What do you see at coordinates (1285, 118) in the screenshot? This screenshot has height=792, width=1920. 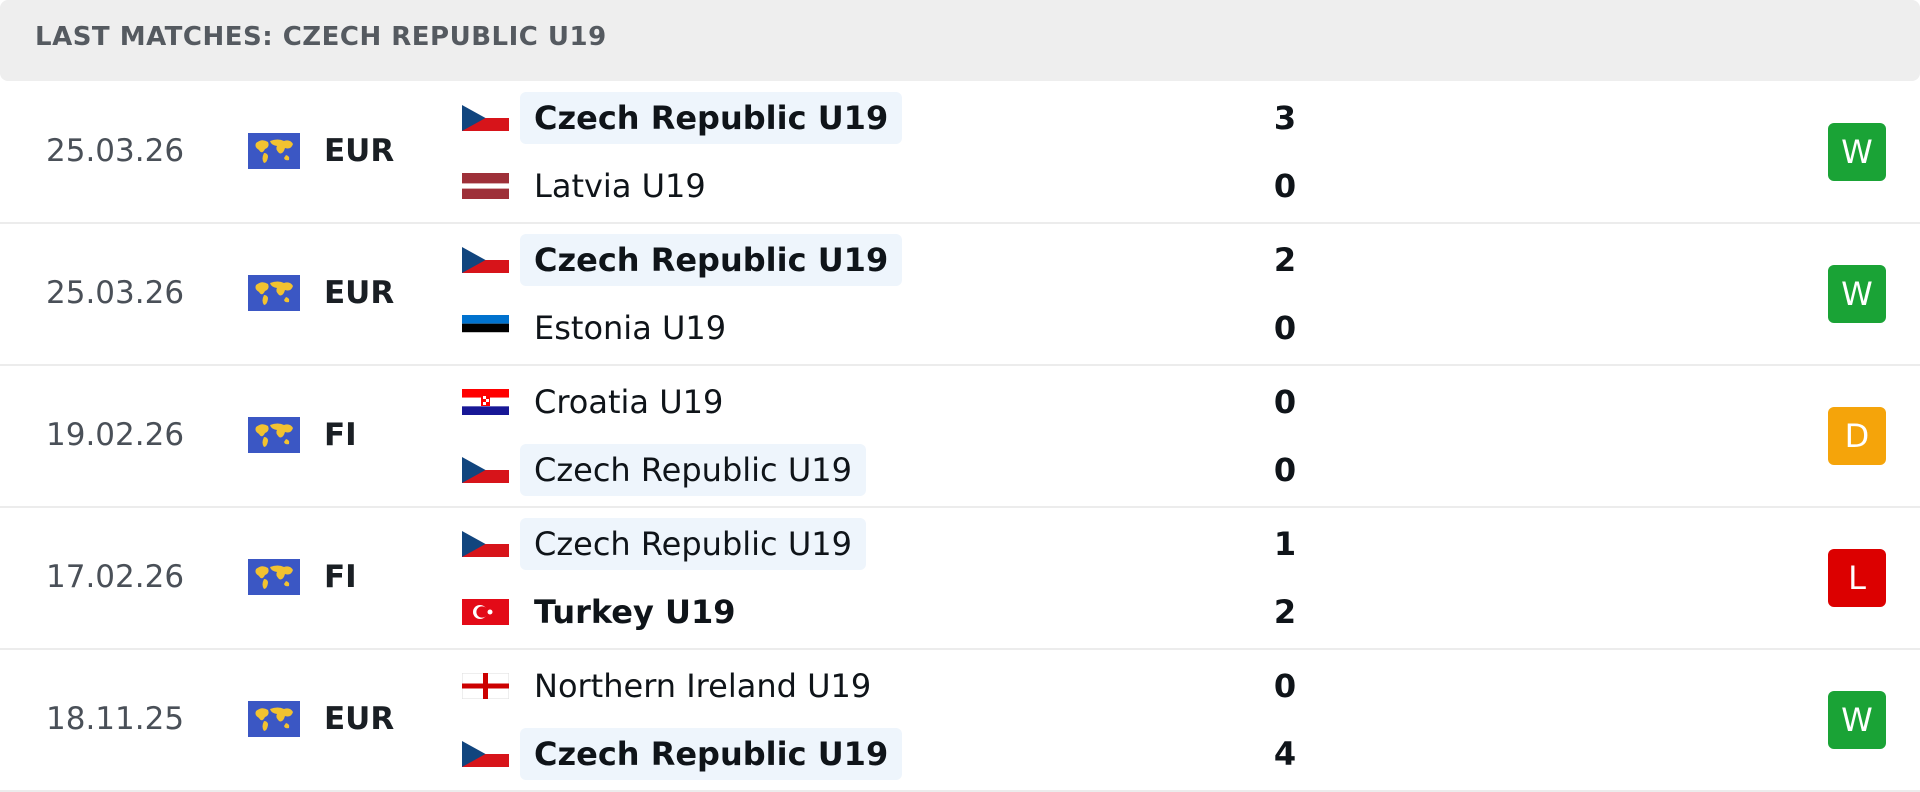 I see `score: 3` at bounding box center [1285, 118].